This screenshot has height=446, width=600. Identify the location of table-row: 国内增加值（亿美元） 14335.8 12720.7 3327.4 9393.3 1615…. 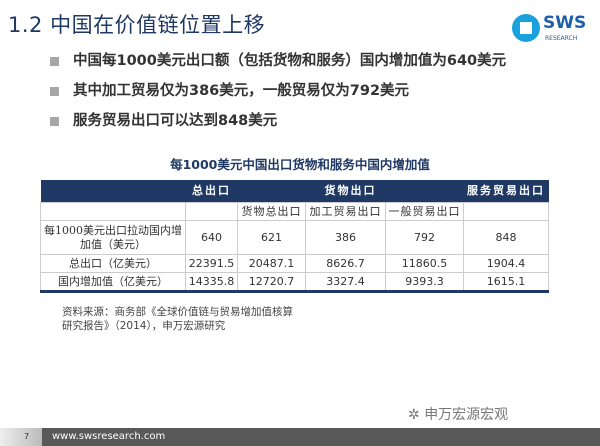
(294, 282).